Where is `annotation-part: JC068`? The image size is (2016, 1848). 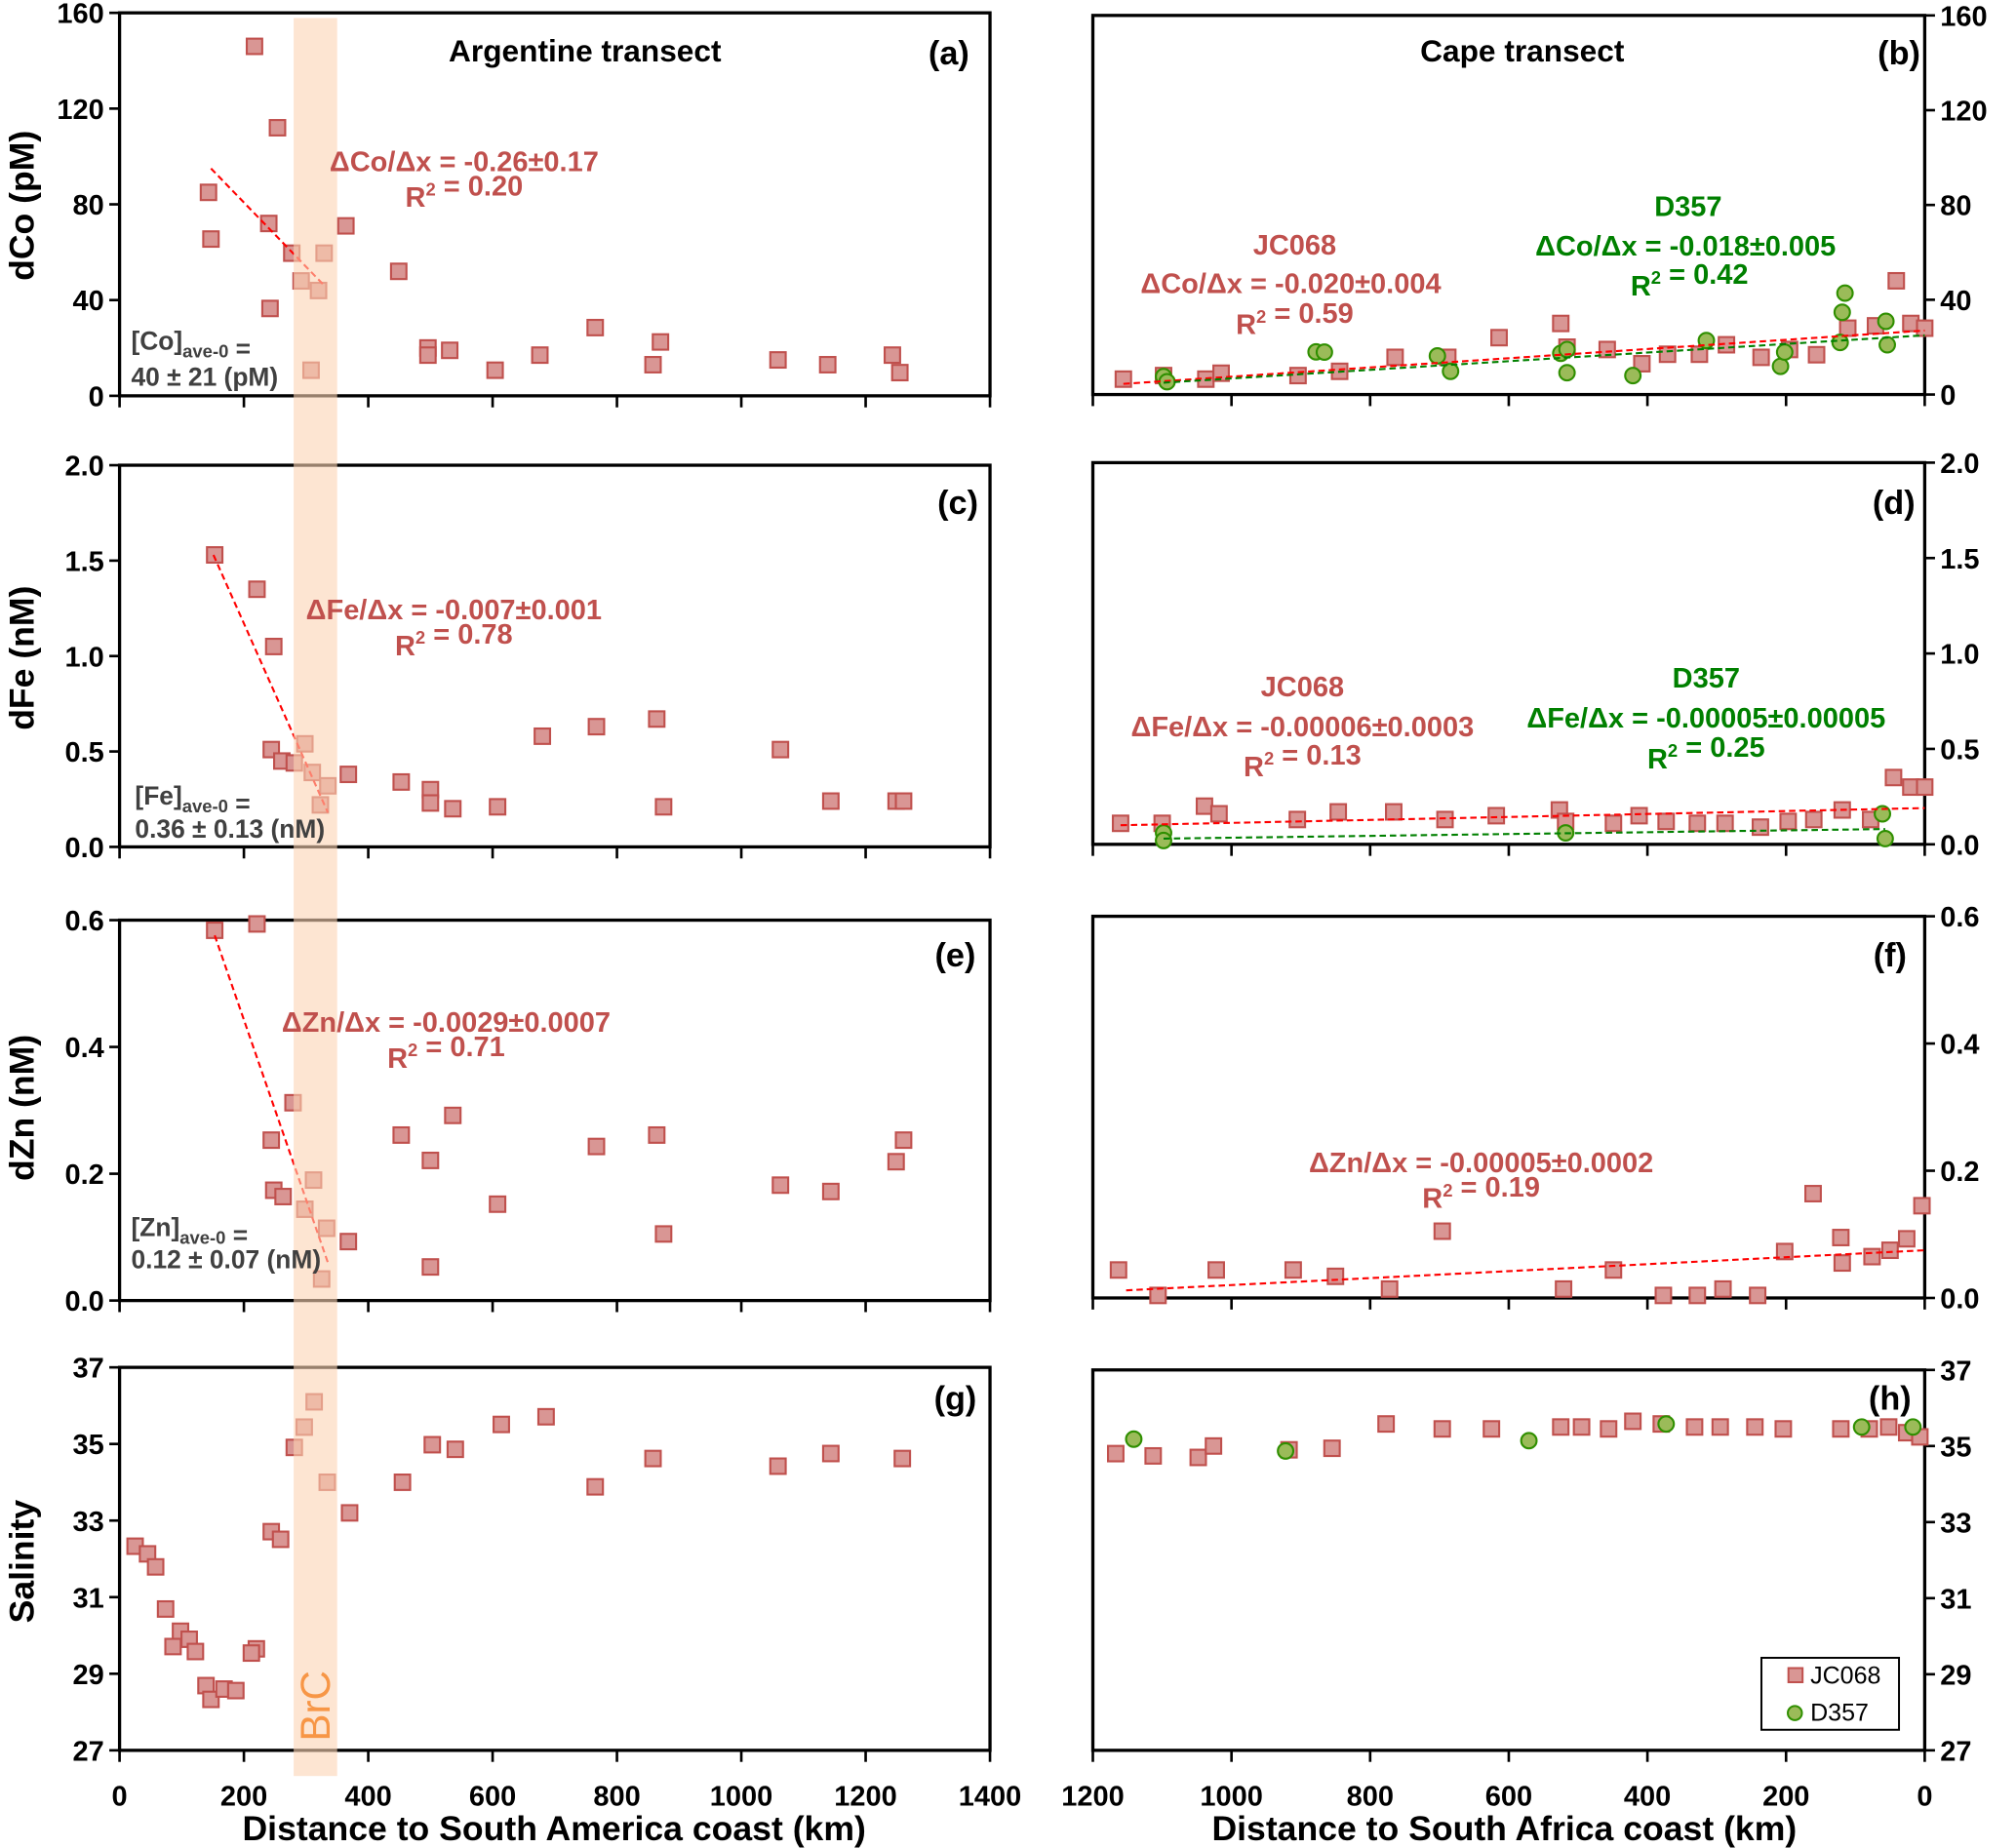 annotation-part: JC068 is located at coordinates (1294, 245).